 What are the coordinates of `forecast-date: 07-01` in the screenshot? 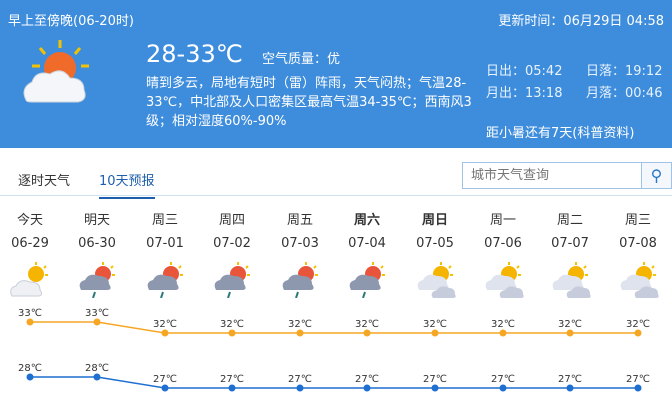 It's located at (165, 243).